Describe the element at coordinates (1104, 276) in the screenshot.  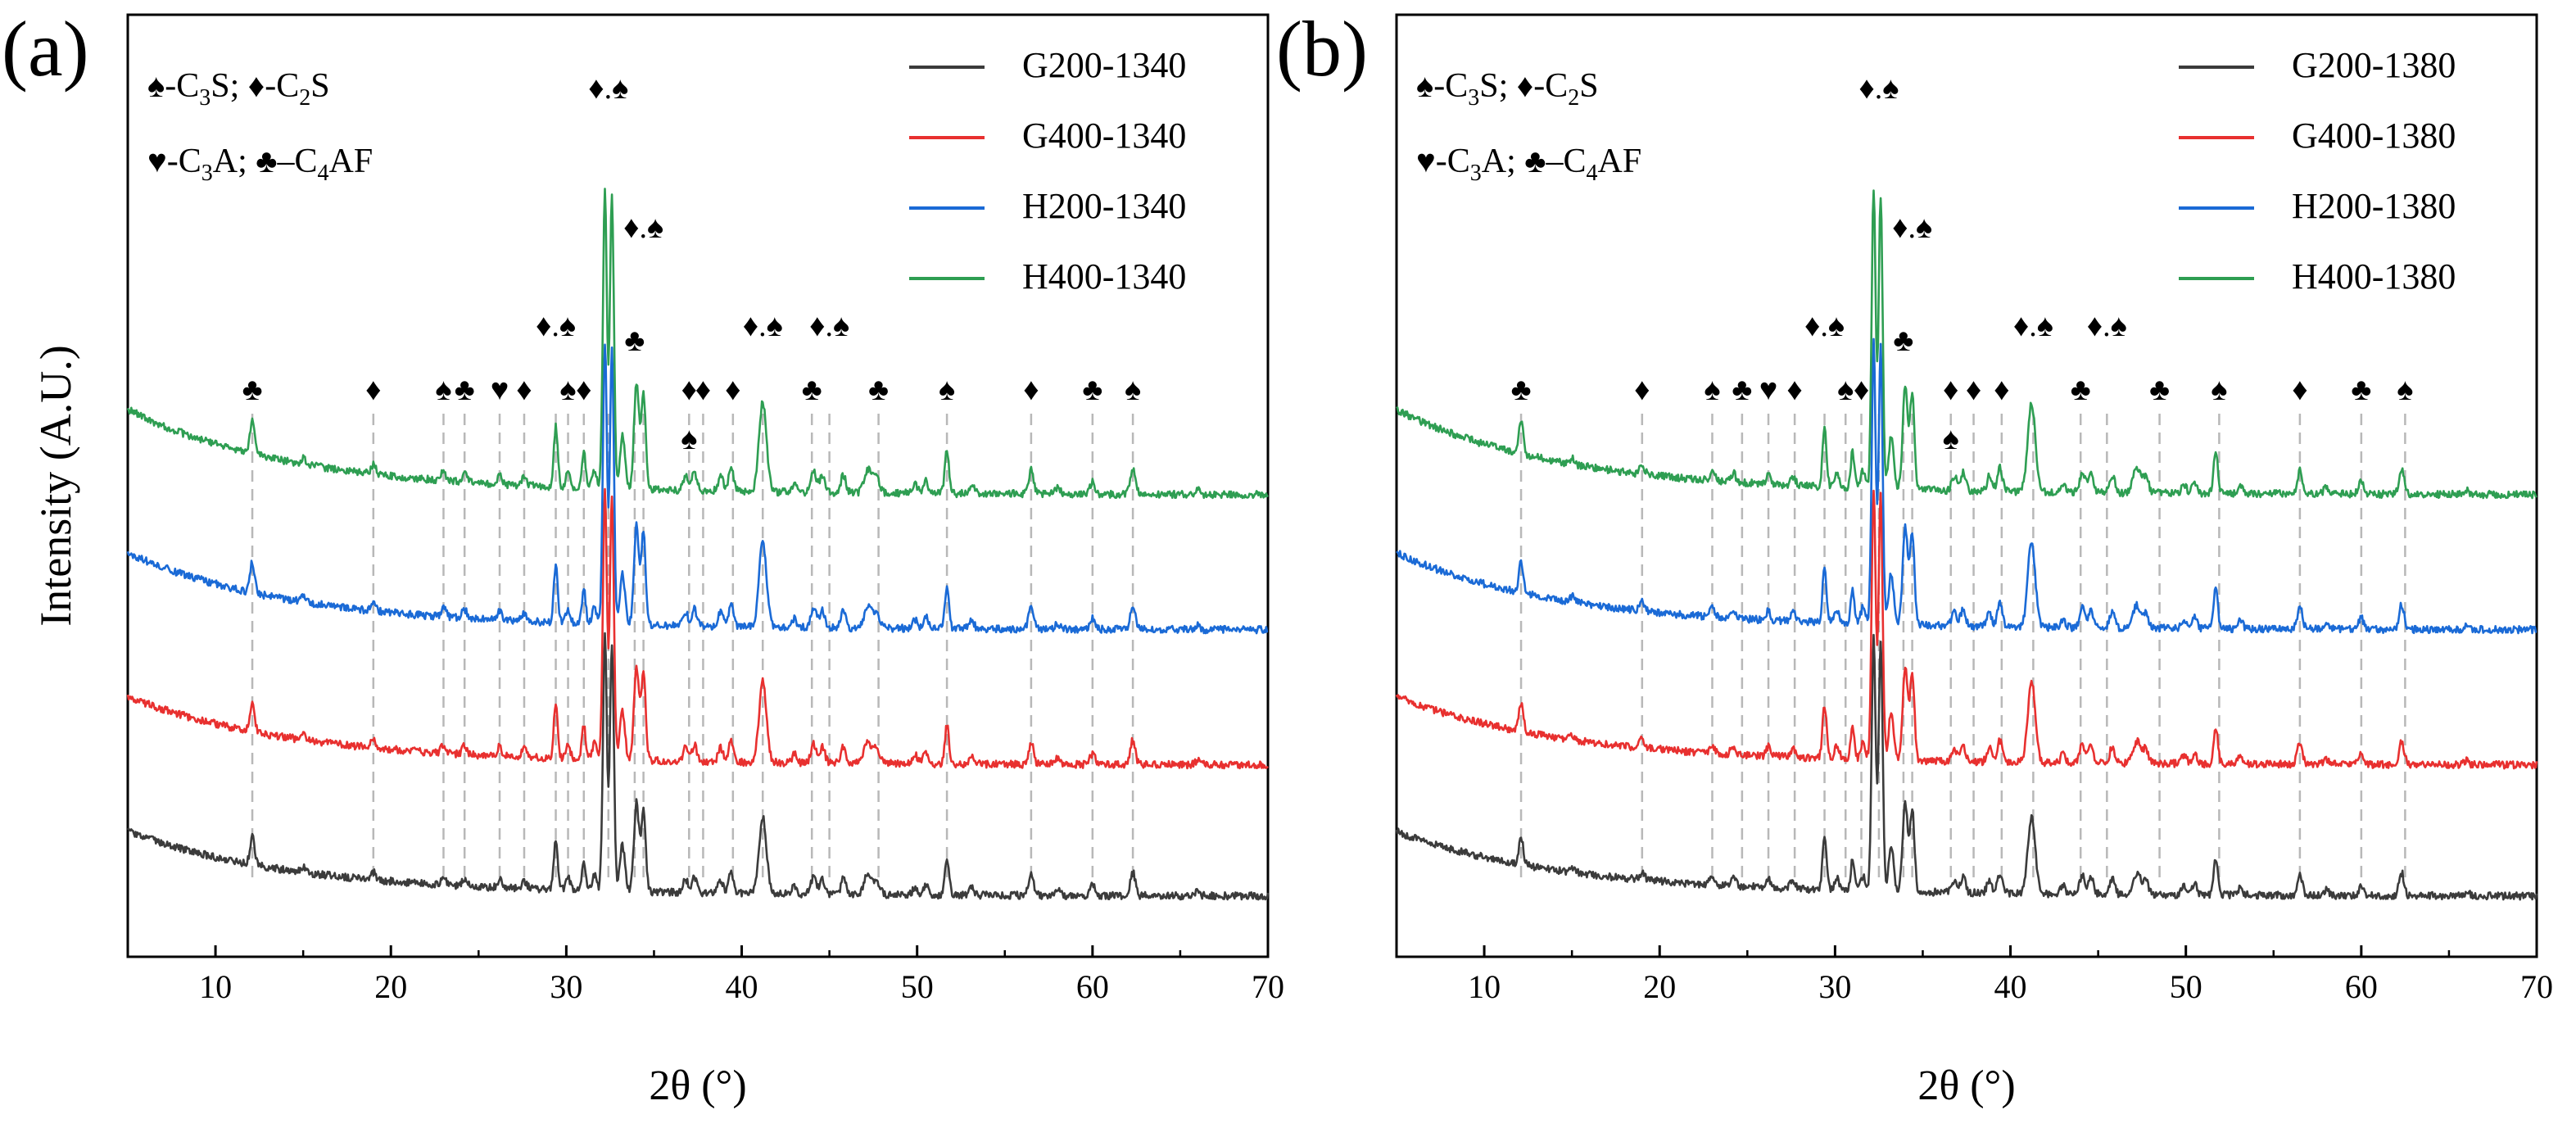
I see `legend-label: H400-1340` at that location.